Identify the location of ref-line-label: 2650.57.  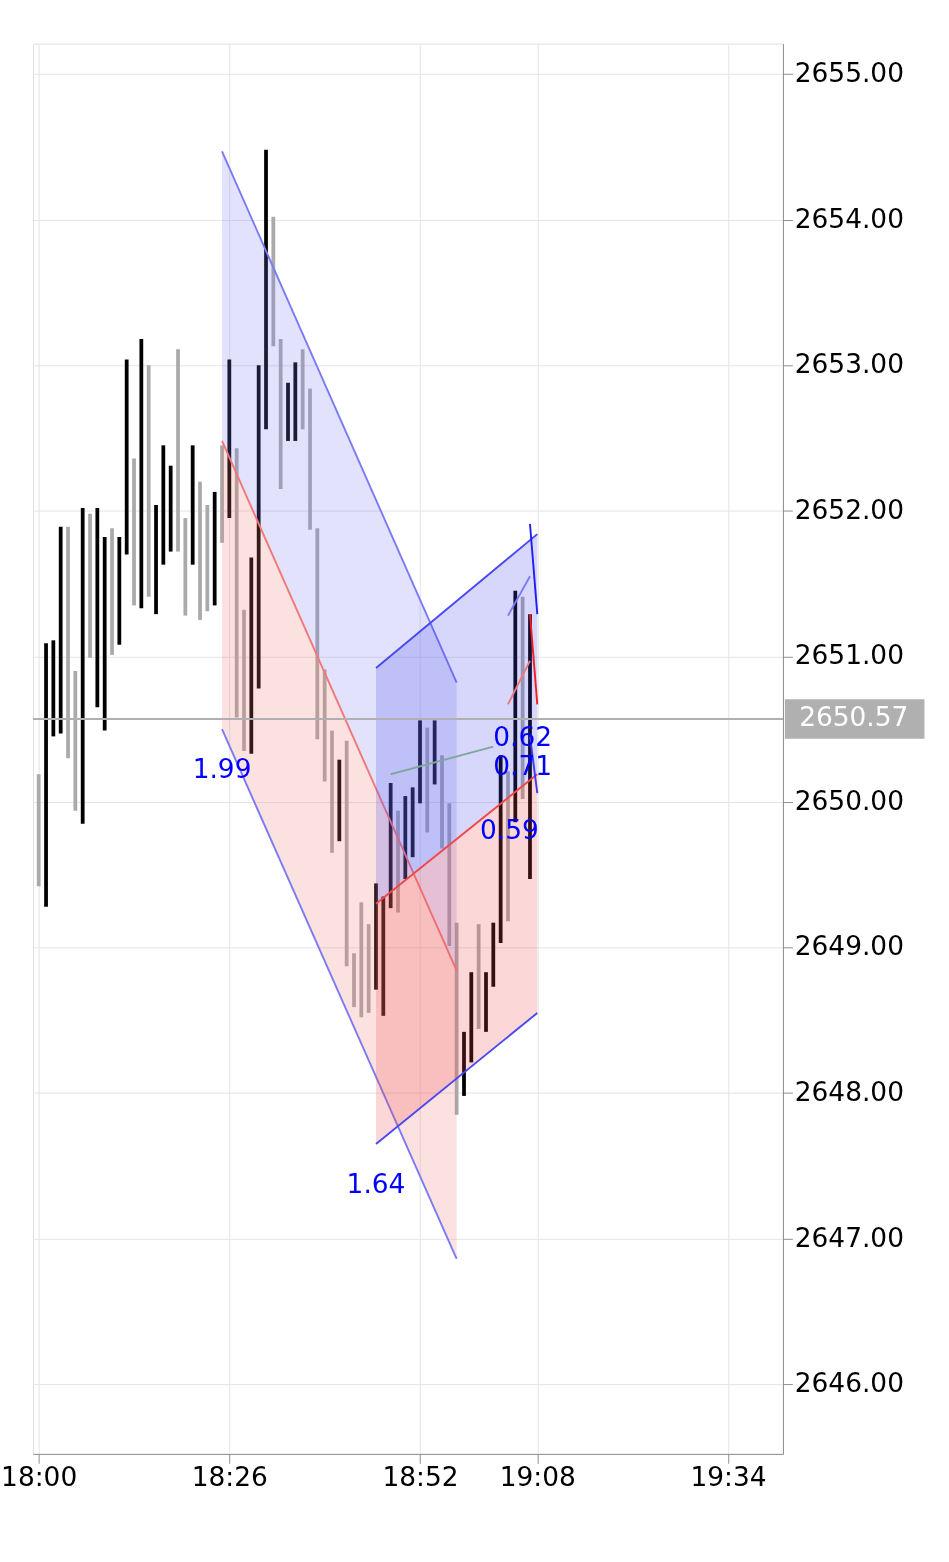
(854, 717).